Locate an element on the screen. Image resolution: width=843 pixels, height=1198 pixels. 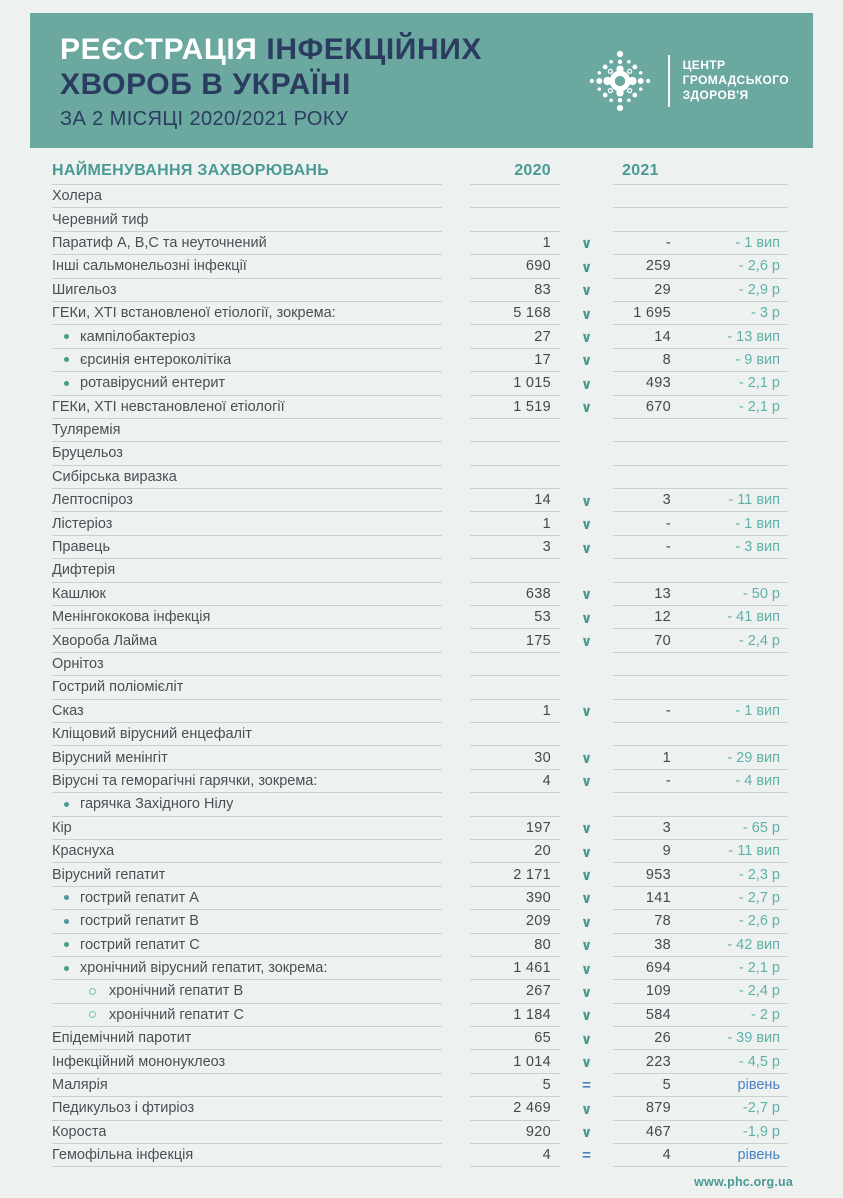
value-2020: 1 461 is located at coordinates (532, 968).